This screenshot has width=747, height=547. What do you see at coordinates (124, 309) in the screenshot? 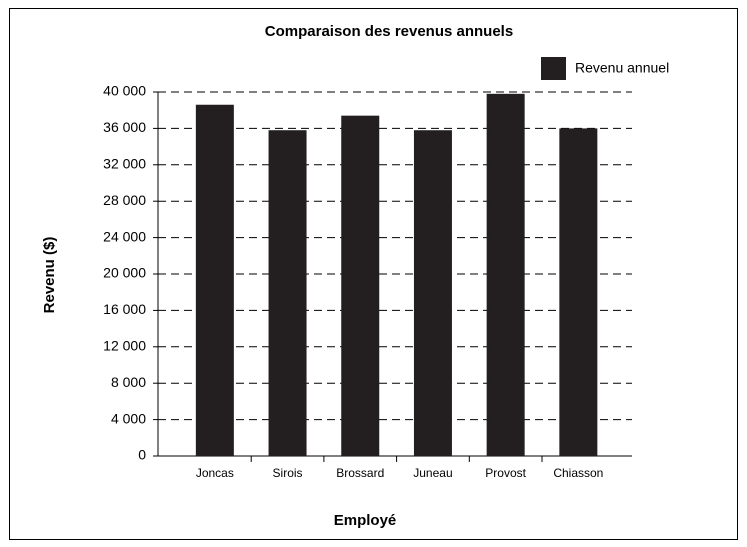
I see `y-tick-label: 16 000` at bounding box center [124, 309].